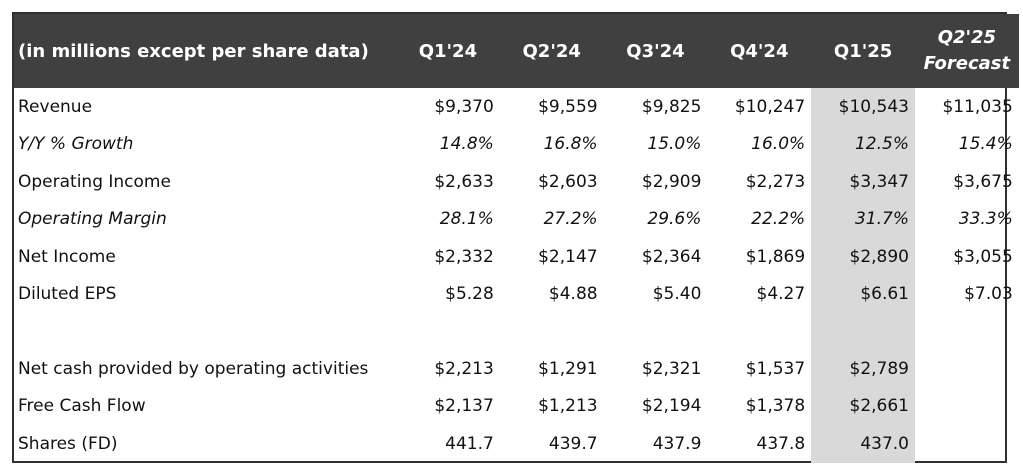 Image resolution: width=1023 pixels, height=475 pixels. Describe the element at coordinates (671, 406) in the screenshot. I see `value-cell: $2,194` at that location.